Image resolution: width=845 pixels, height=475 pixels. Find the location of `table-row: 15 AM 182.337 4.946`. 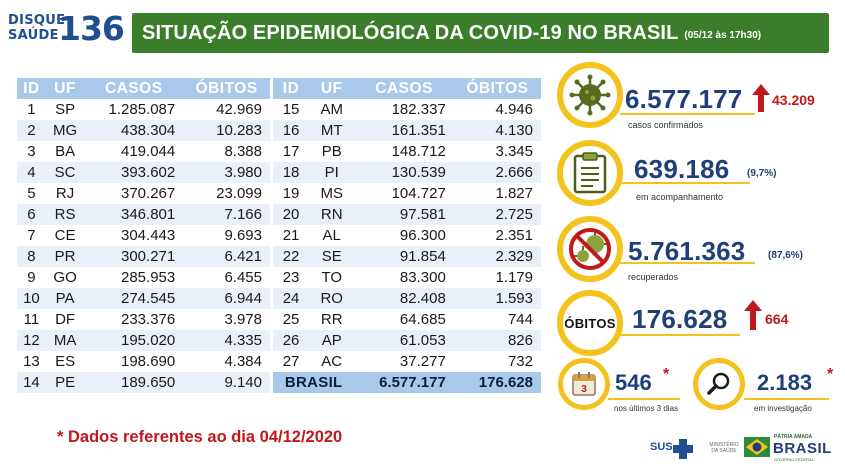

table-row: 15 AM 182.337 4.946 is located at coordinates (407, 109).